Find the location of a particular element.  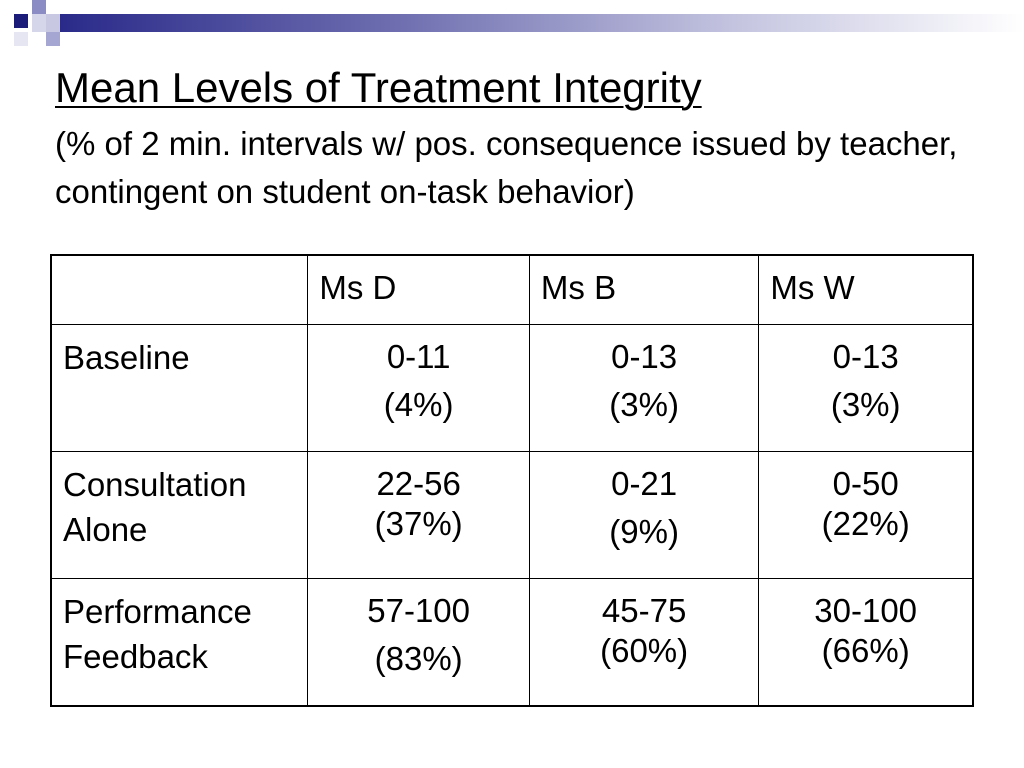

row-label-line: Alone is located at coordinates (105, 529).